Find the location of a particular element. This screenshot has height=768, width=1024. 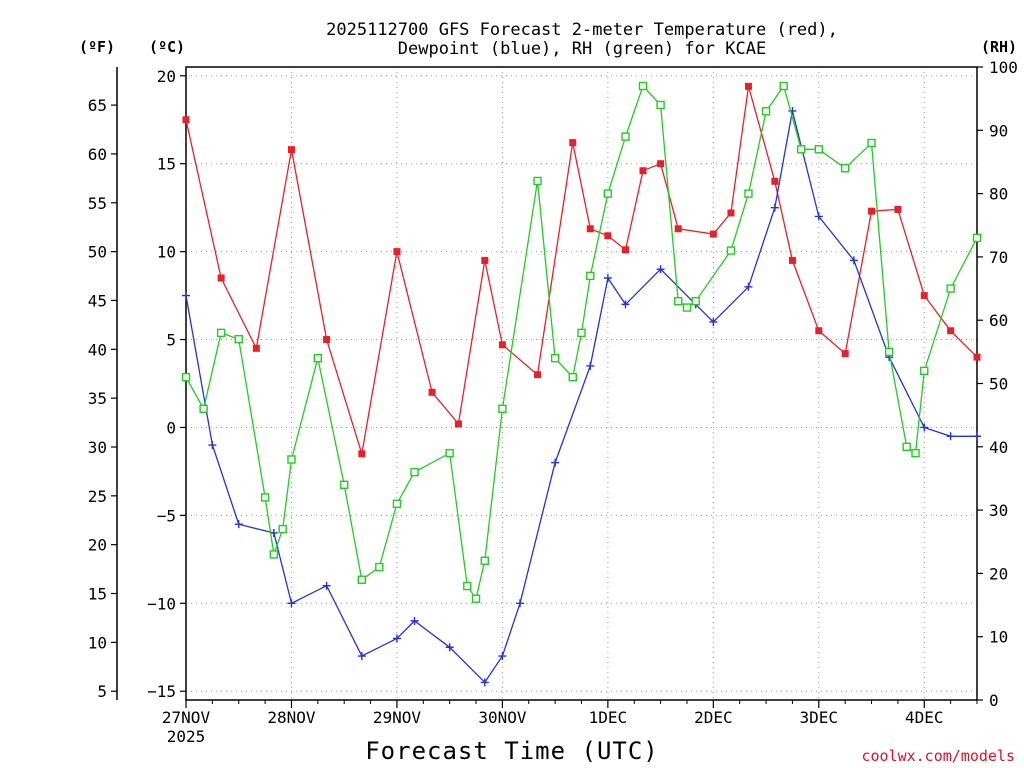

rh-tick-label: 30 is located at coordinates (998, 510).